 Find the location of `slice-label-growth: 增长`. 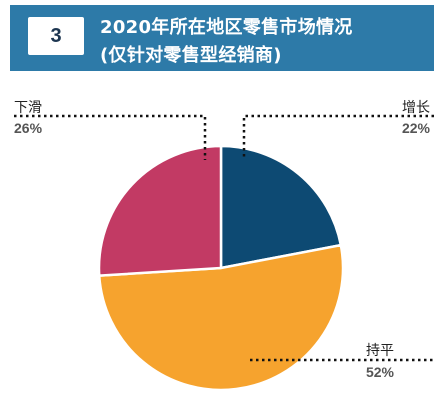

slice-label-growth: 增长 is located at coordinates (416, 108).